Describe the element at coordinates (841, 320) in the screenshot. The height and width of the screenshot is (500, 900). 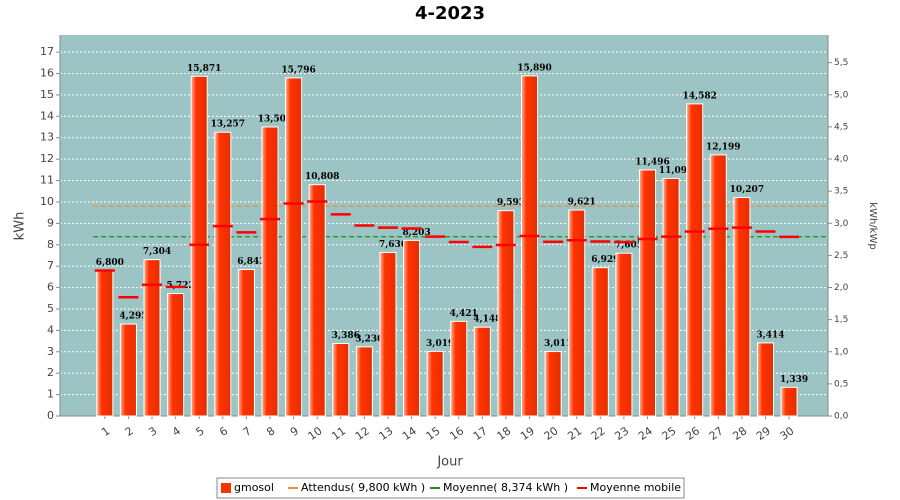
I see `y2-tick-label: 1,5` at that location.